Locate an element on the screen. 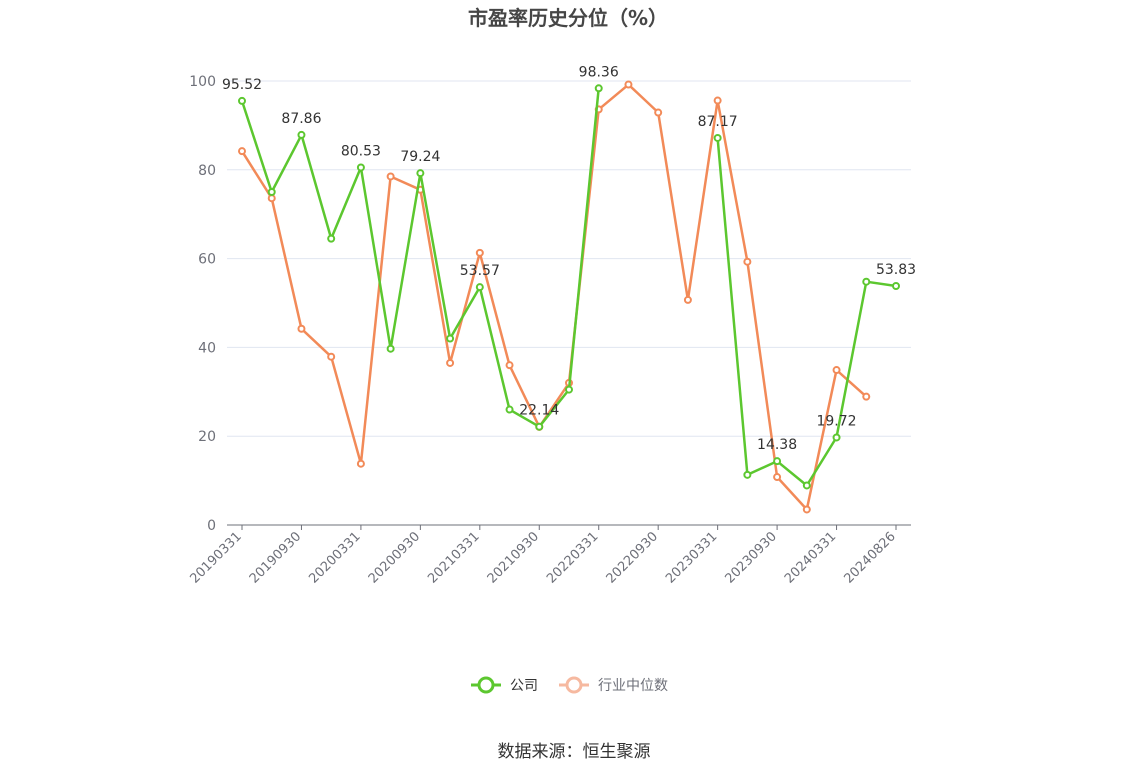 The image size is (1147, 776). x-tick-label: 20230930 is located at coordinates (751, 557).